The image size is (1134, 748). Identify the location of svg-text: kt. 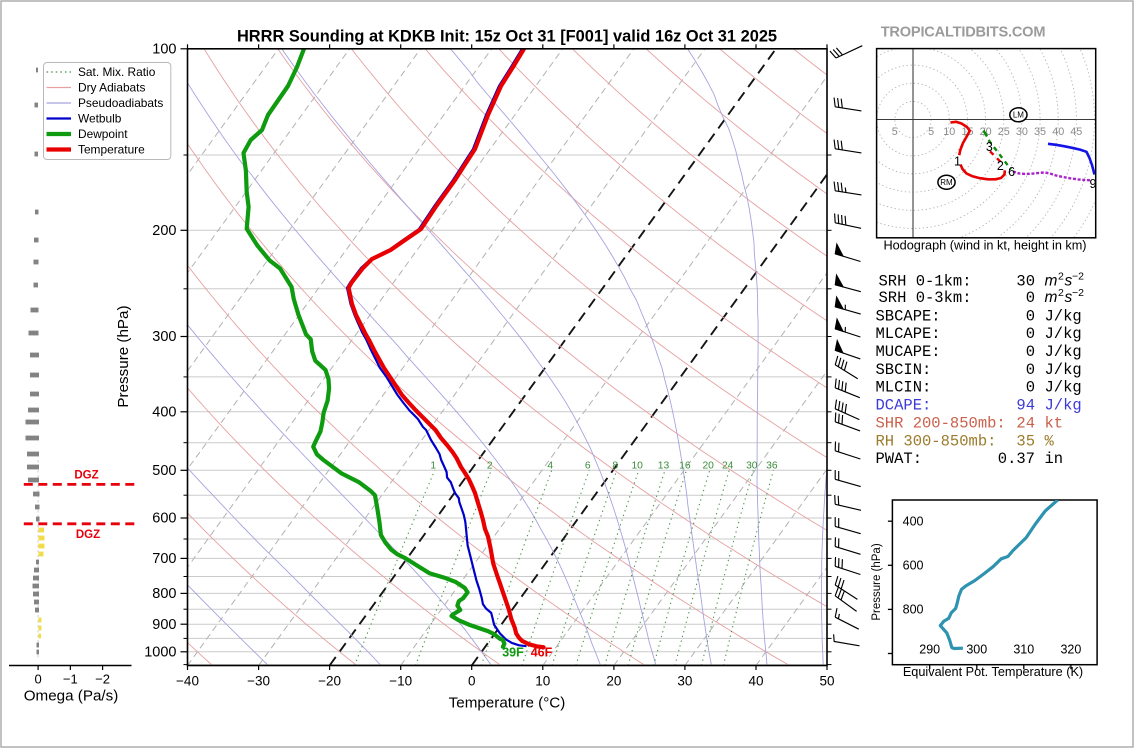
(1054, 424).